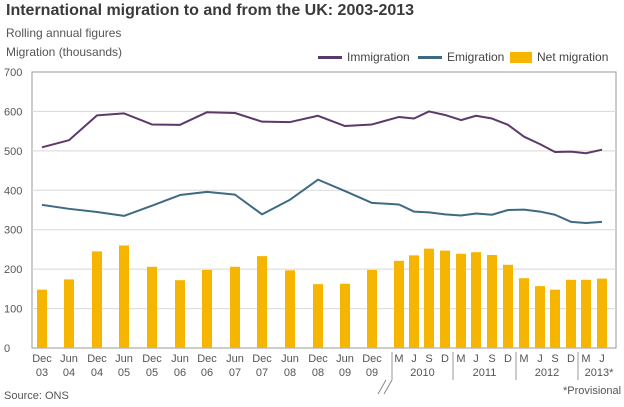 This screenshot has height=407, width=624. Describe the element at coordinates (13, 152) in the screenshot. I see `y-tick-label: 500` at that location.